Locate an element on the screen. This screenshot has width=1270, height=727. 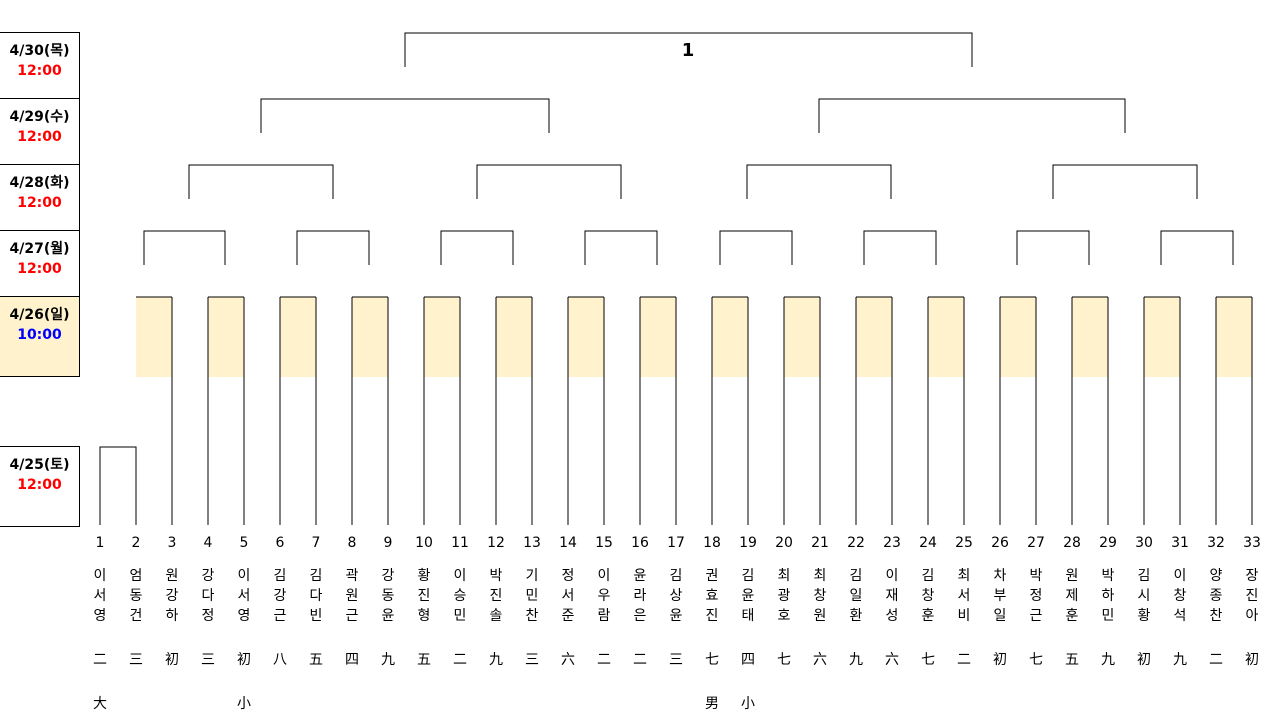
entrant-name-char: 종 is located at coordinates (1216, 596).